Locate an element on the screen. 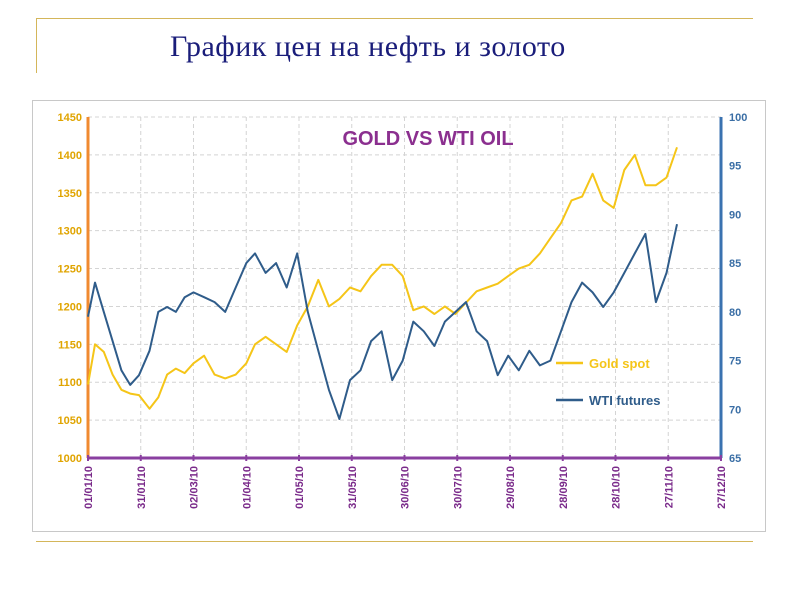 The image size is (800, 600). x-tick-label-9: 28/09/10 is located at coordinates (564, 487).